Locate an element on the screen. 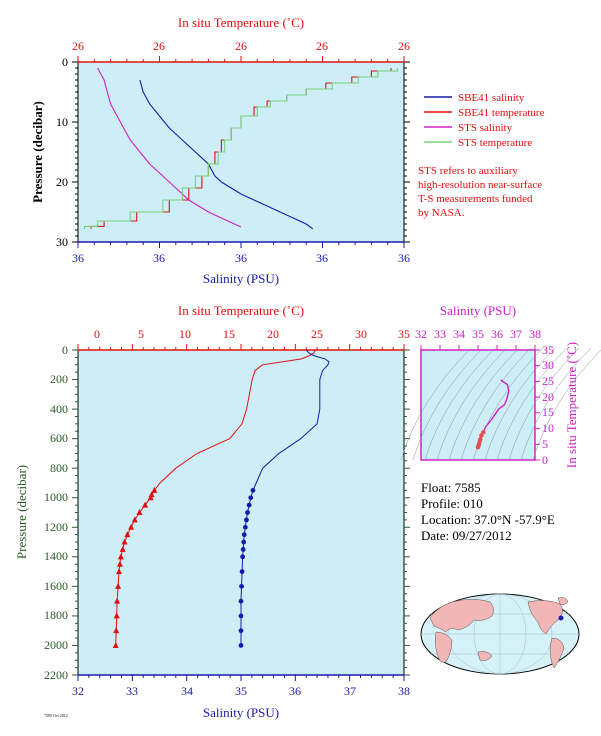  float-id: Float: 7585 is located at coordinates (451, 487).